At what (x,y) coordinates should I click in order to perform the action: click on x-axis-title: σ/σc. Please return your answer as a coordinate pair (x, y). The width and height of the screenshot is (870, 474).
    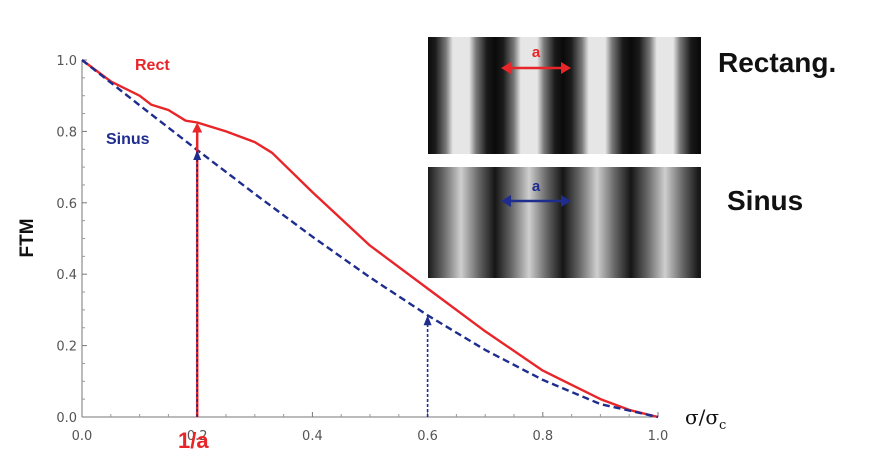
    Looking at the image, I should click on (705, 419).